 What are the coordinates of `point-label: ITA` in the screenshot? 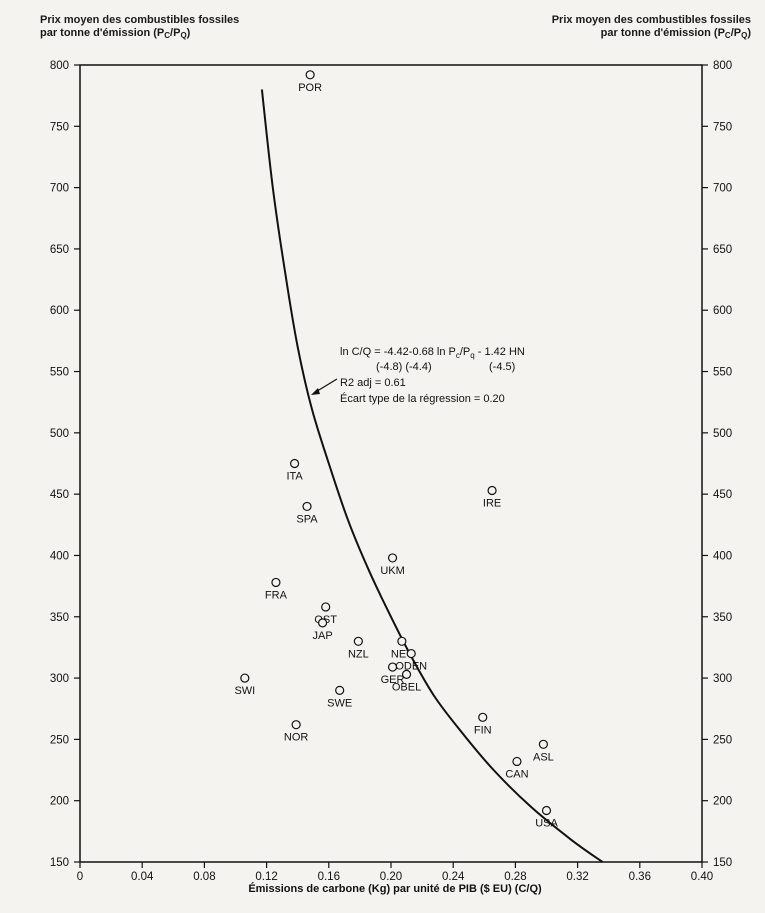 It's located at (294, 477).